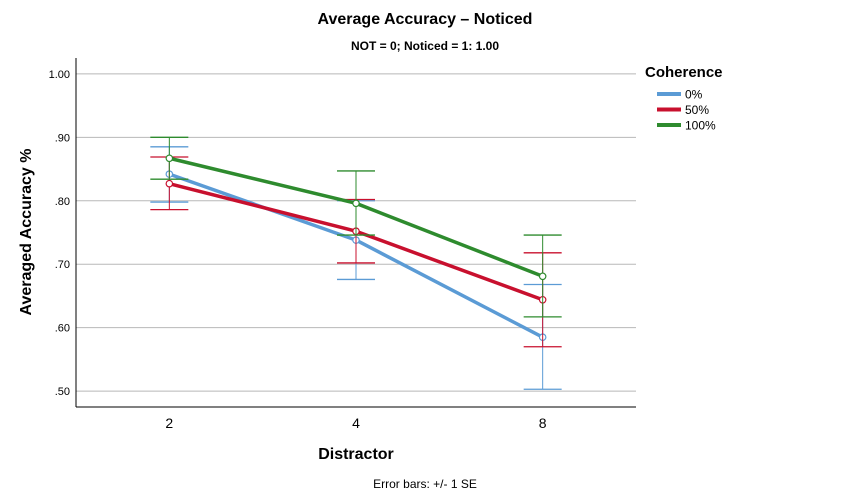  I want to click on chart-subtitle: NOT = 0; Noticed = 1: 1.00, so click(425, 46).